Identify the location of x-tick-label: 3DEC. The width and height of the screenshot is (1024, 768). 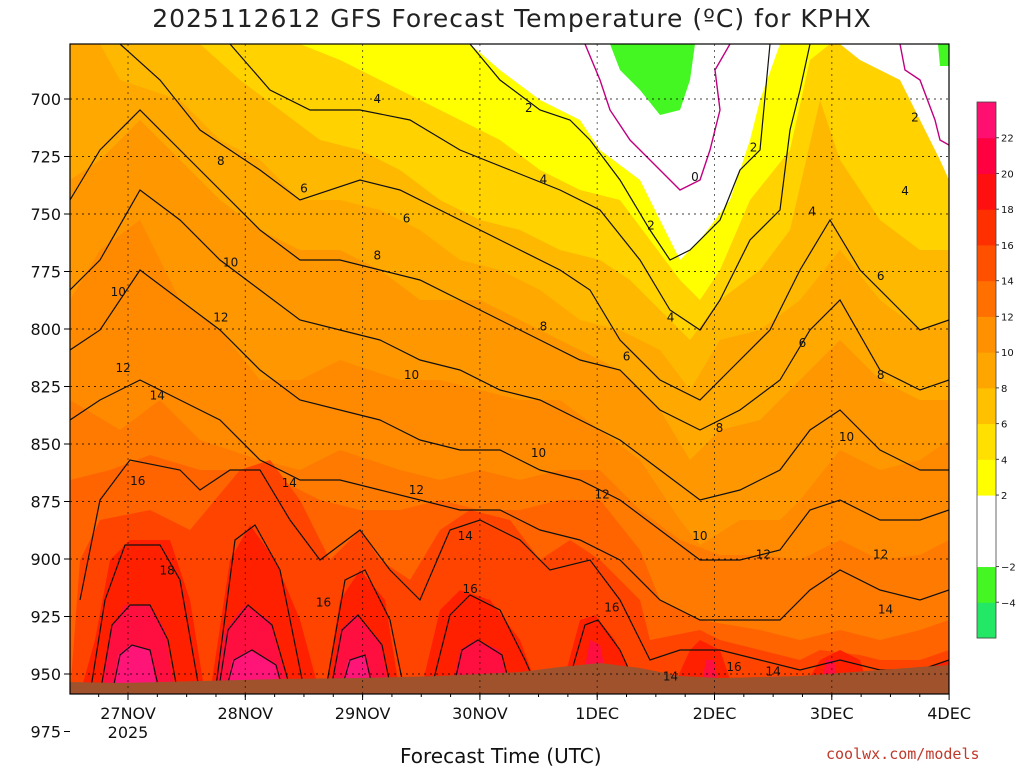
(832, 713).